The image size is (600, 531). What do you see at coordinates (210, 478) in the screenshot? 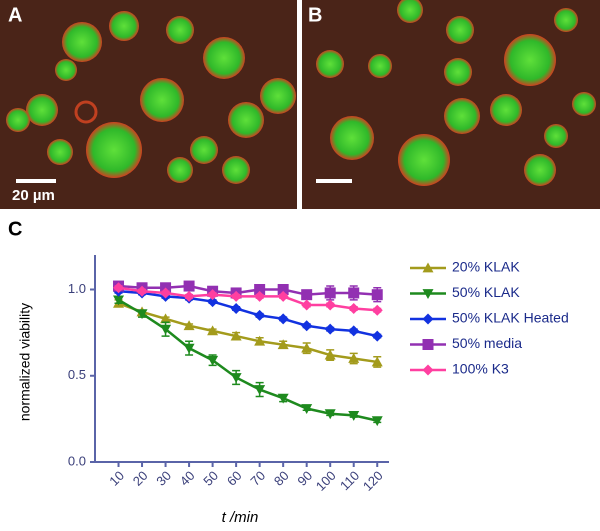
I see `x-tick-label: 50` at bounding box center [210, 478].